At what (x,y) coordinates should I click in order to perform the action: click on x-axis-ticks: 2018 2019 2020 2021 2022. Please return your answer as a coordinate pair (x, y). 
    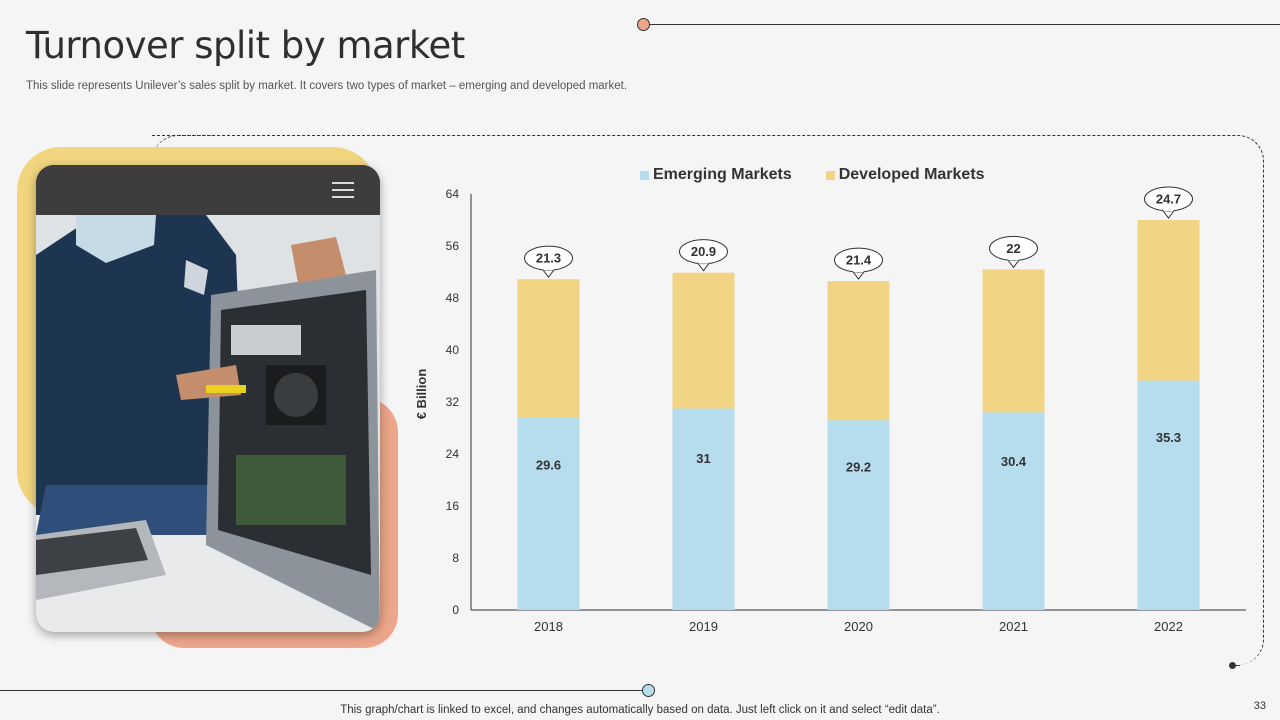
    Looking at the image, I should click on (858, 626).